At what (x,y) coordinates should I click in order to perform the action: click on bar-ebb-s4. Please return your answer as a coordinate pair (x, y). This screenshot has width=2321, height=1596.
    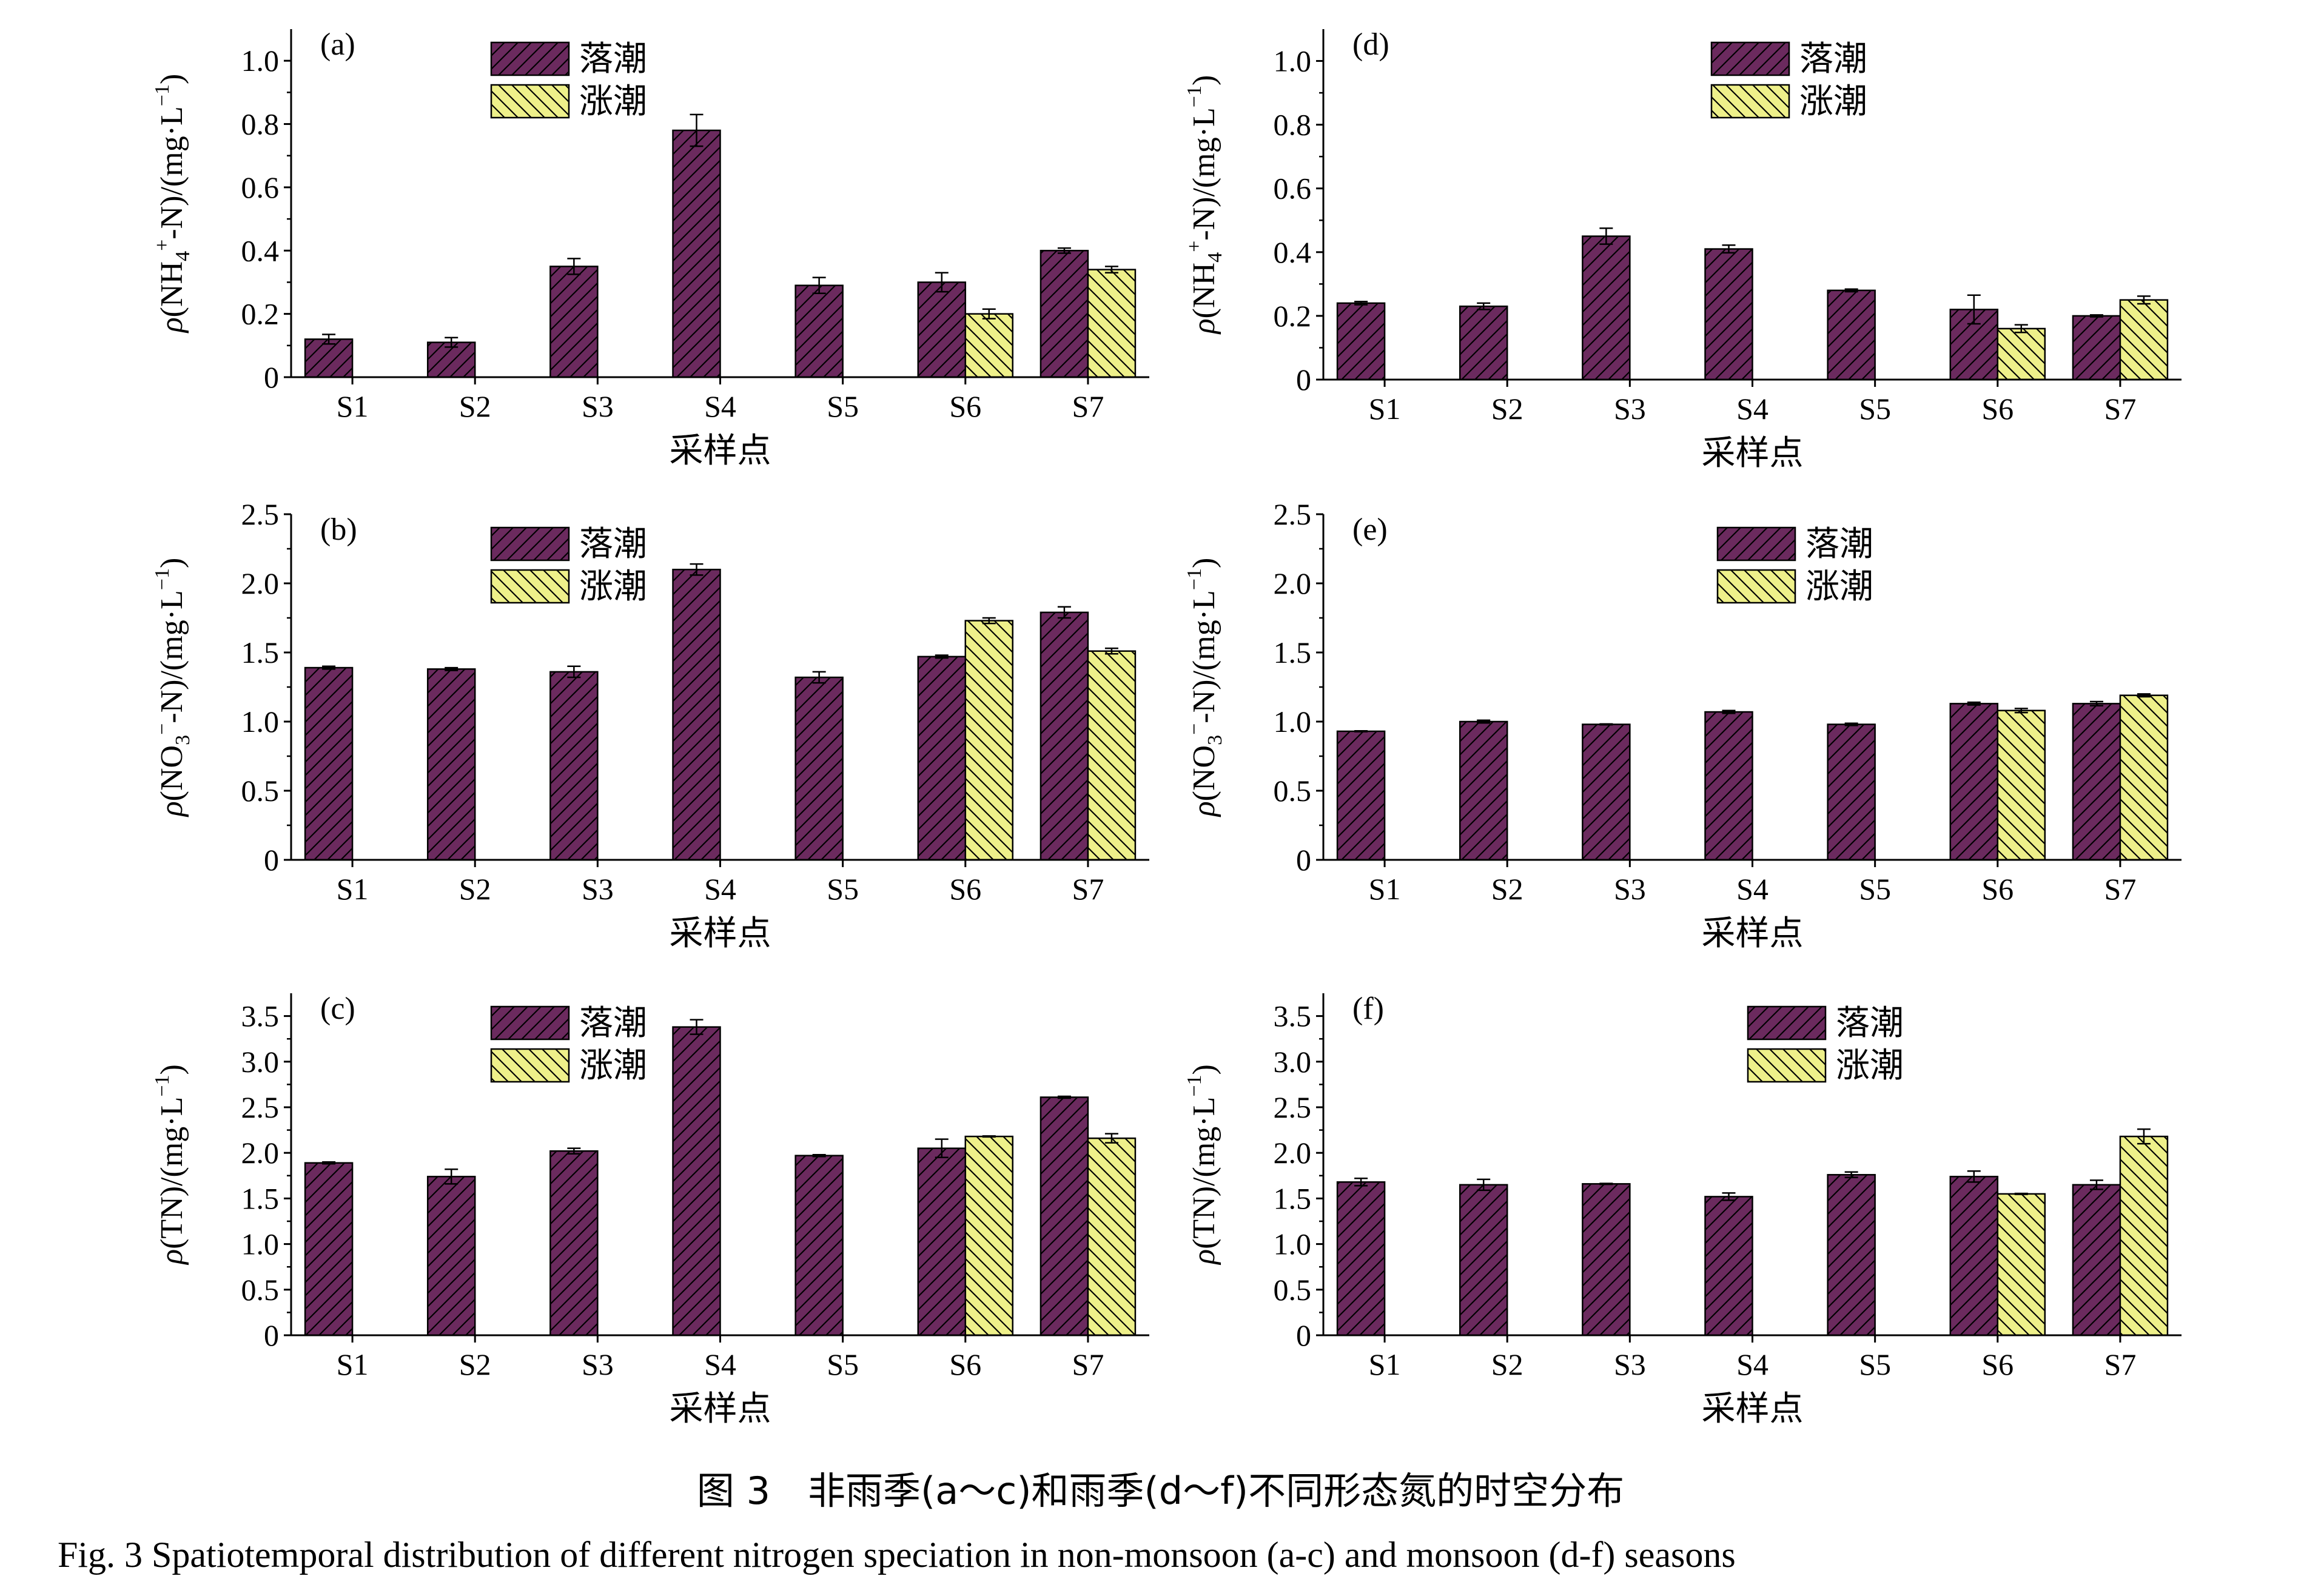
    Looking at the image, I should click on (696, 714).